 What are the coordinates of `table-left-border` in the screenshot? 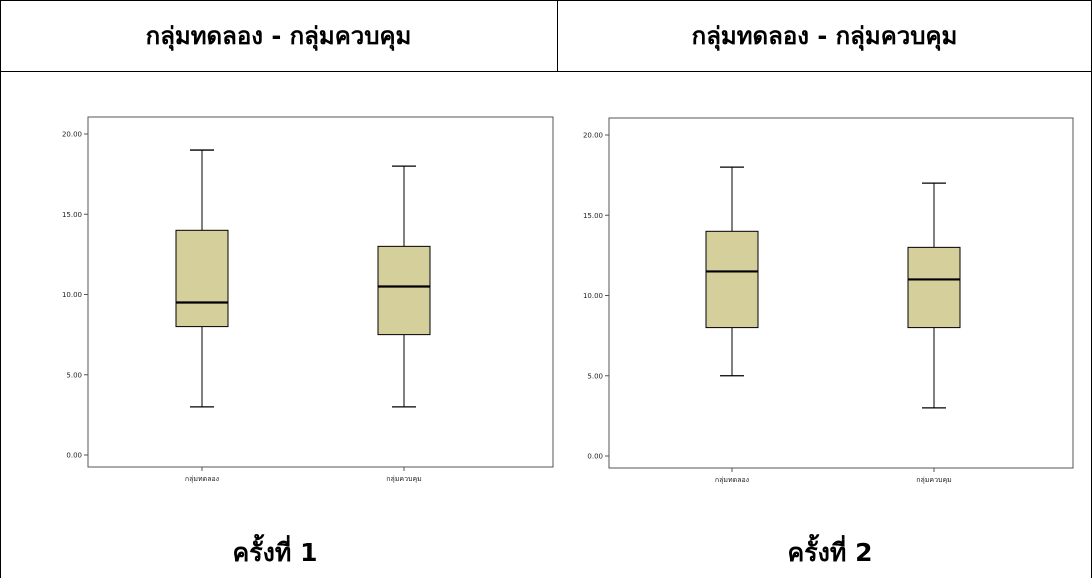 It's located at (0, 289).